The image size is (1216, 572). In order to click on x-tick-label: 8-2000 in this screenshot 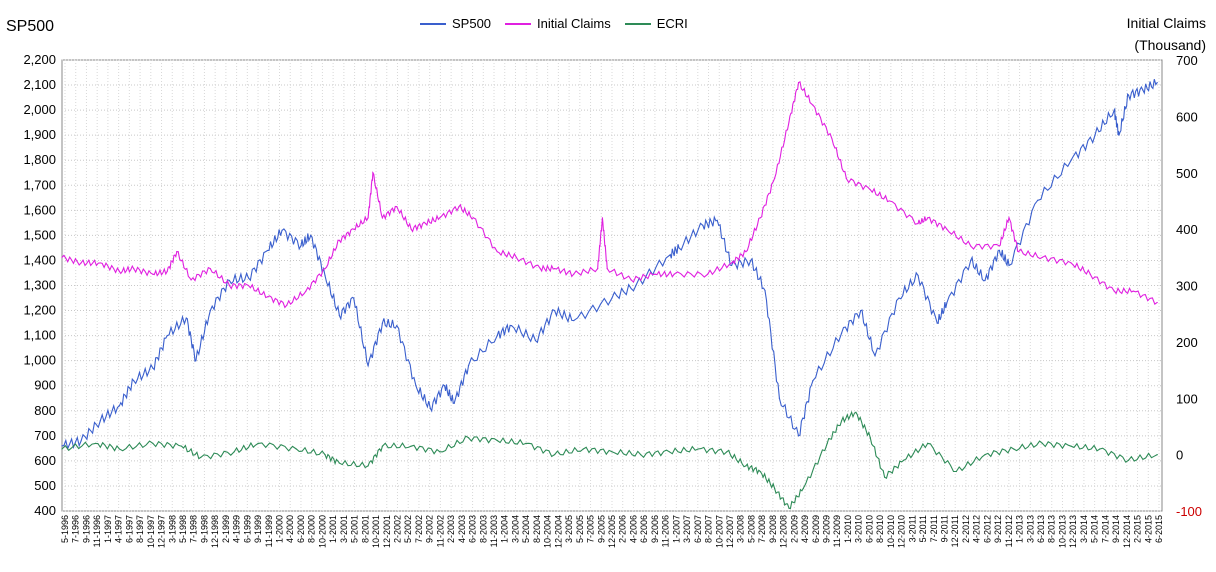, I will do `click(312, 529)`.